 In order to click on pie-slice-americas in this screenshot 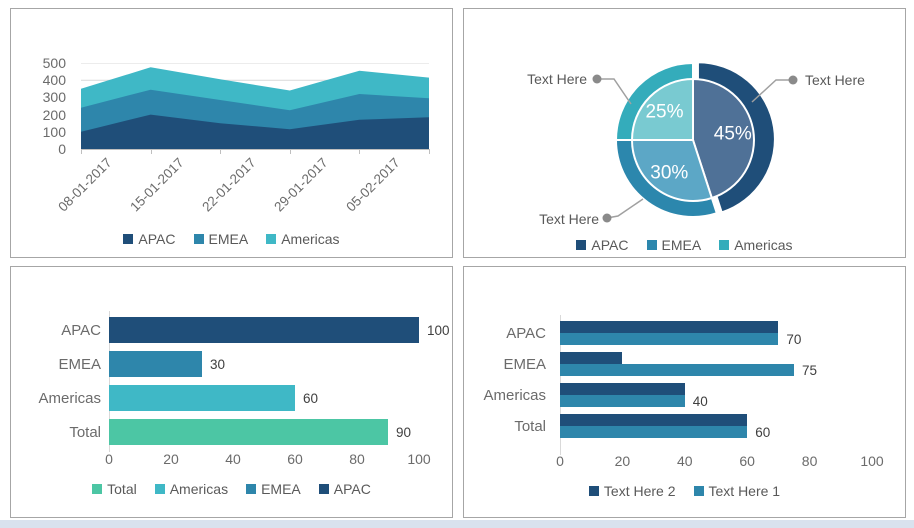, I will do `click(662, 109)`.